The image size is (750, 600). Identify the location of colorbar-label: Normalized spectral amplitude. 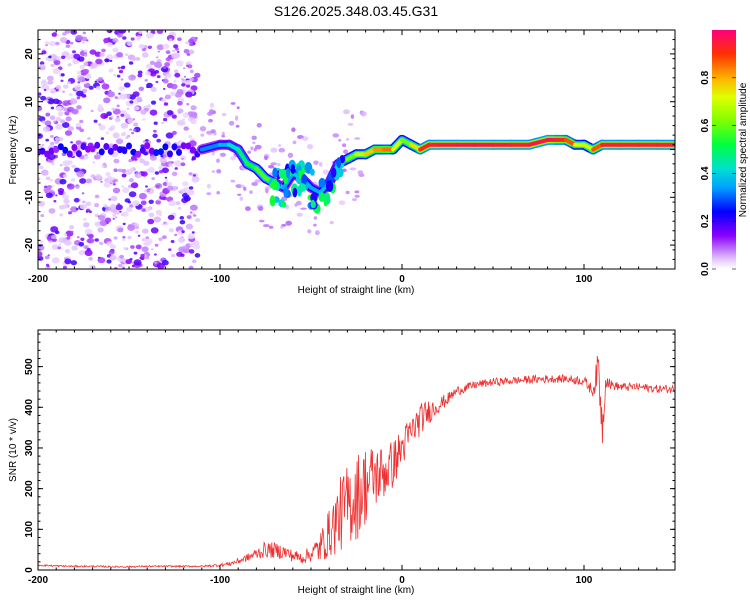
(743, 149).